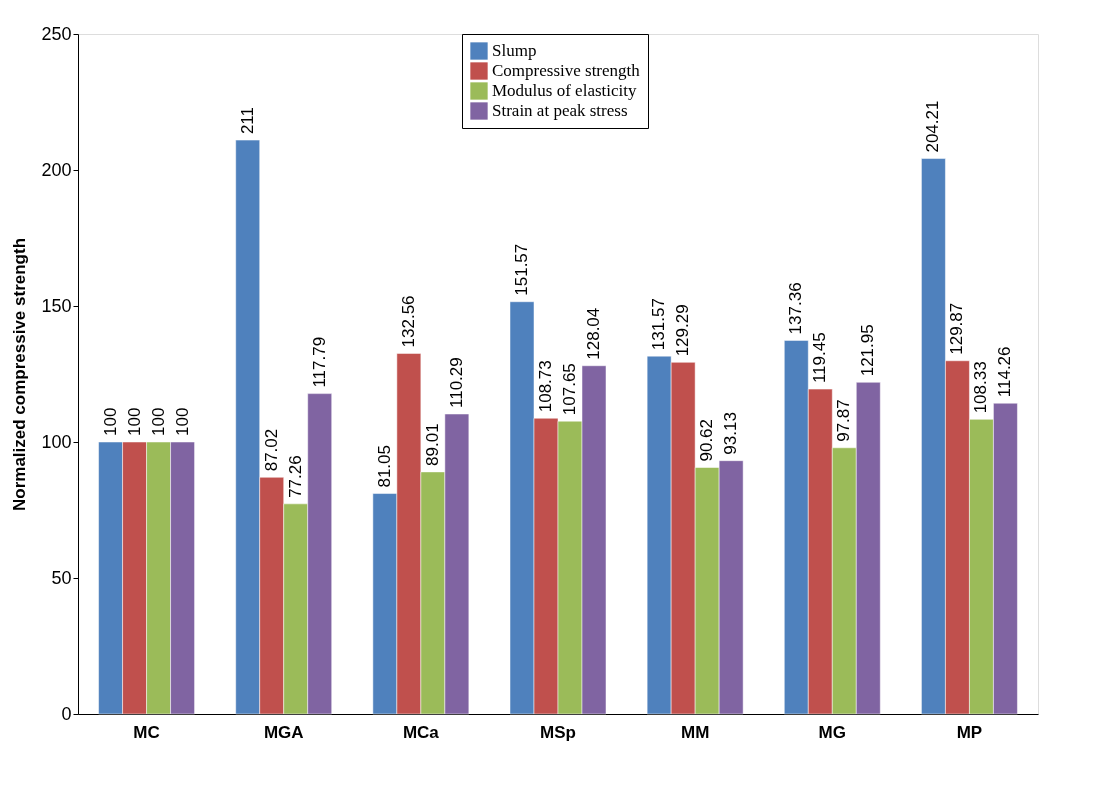 The image size is (1112, 792). I want to click on data-label: 77.26, so click(295, 476).